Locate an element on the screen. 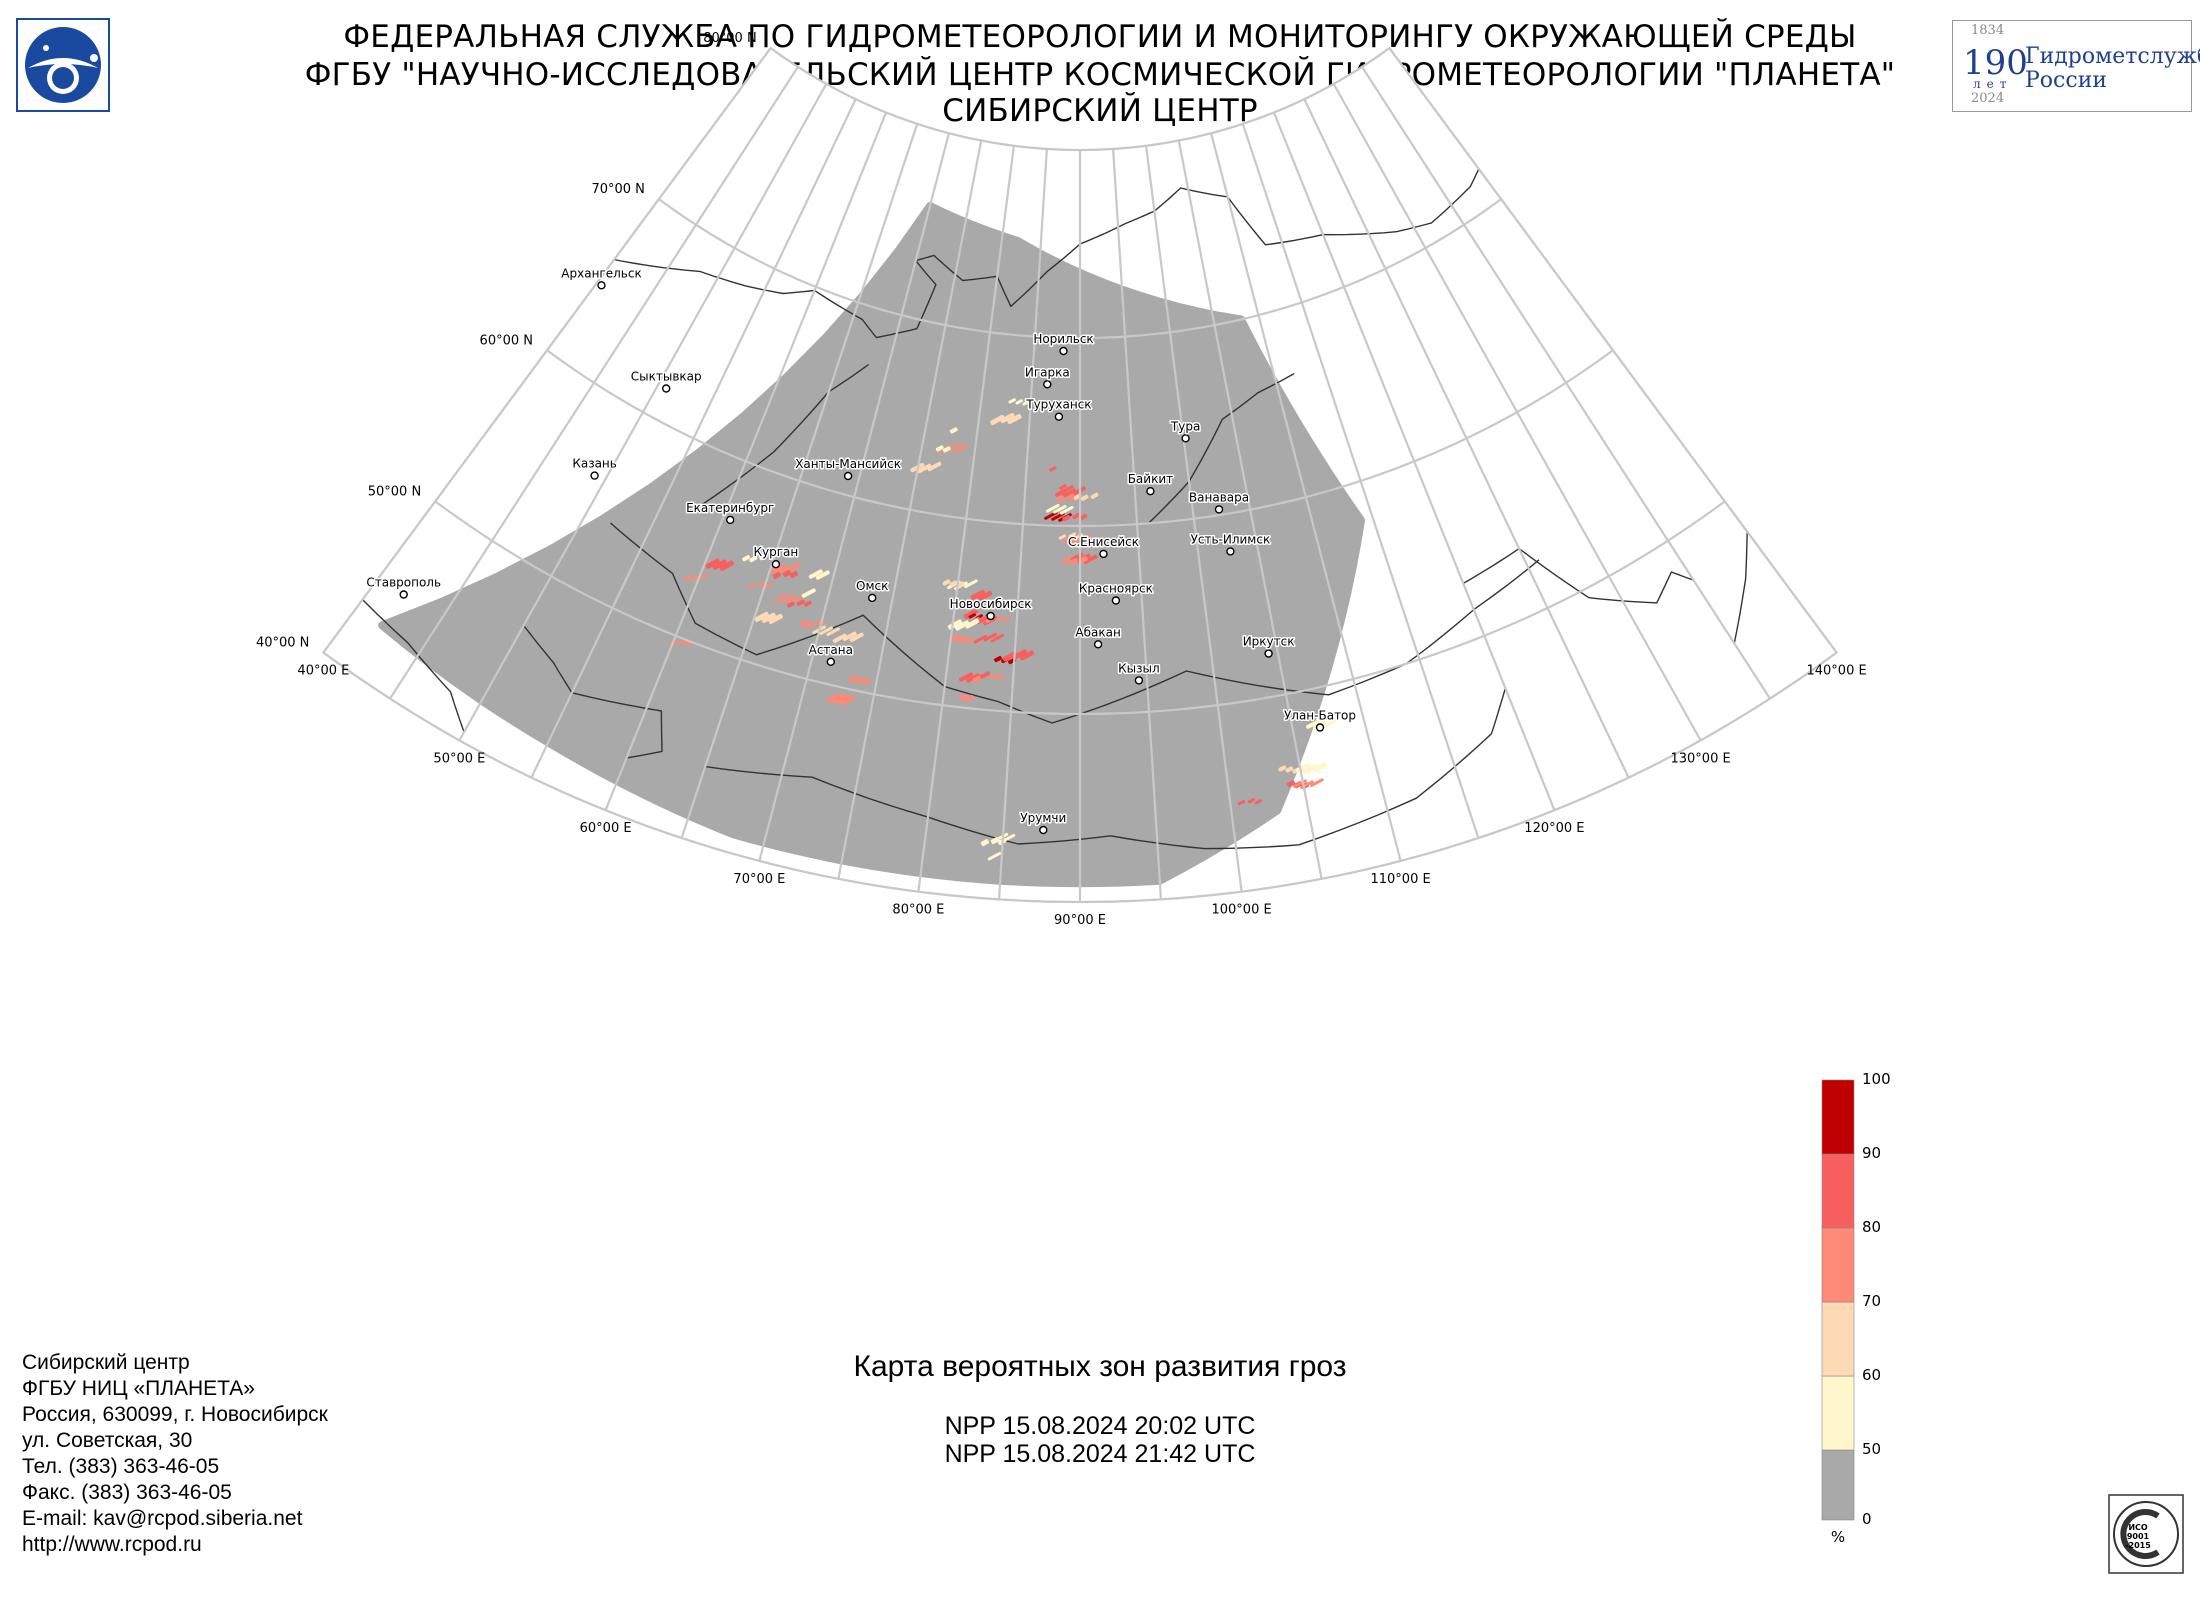  longitude-label: 50°00 E is located at coordinates (459, 758).